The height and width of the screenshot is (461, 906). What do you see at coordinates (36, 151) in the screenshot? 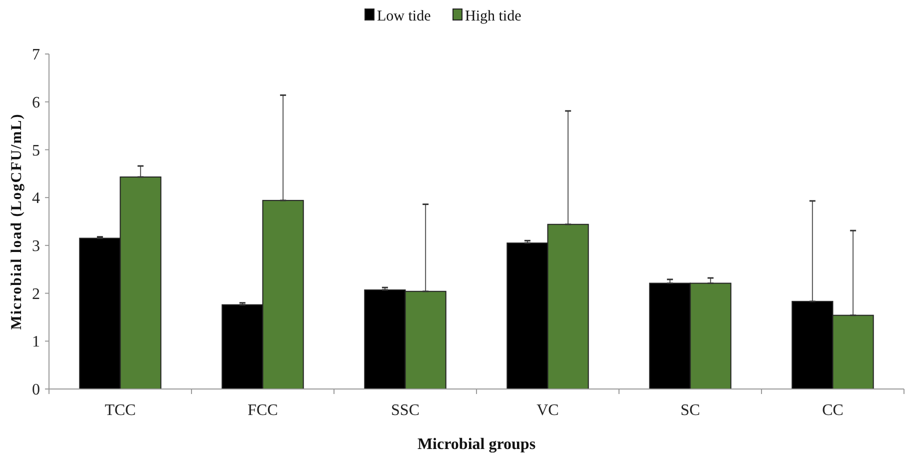
I see `y-tick-label: 5` at bounding box center [36, 151].